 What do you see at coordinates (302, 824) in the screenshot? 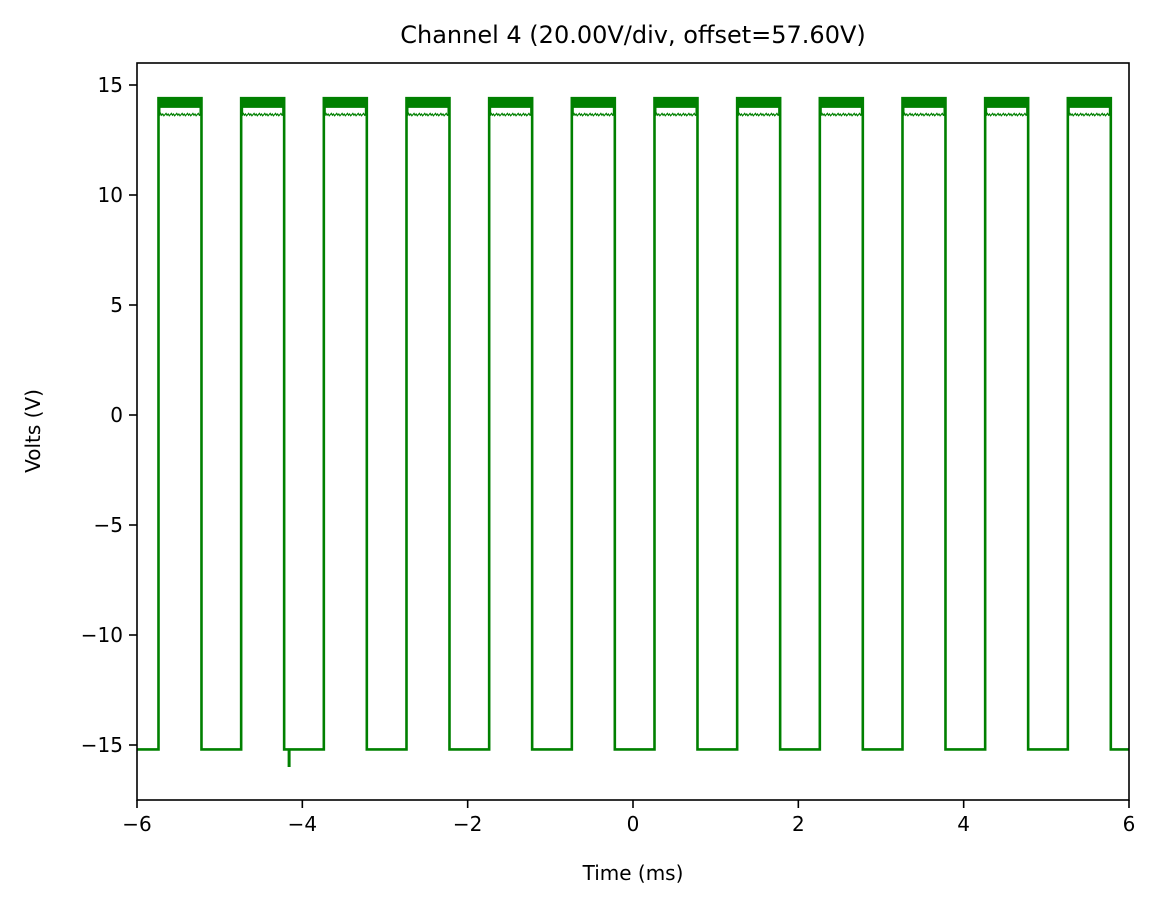
I see `x-tick-label: −4` at bounding box center [302, 824].